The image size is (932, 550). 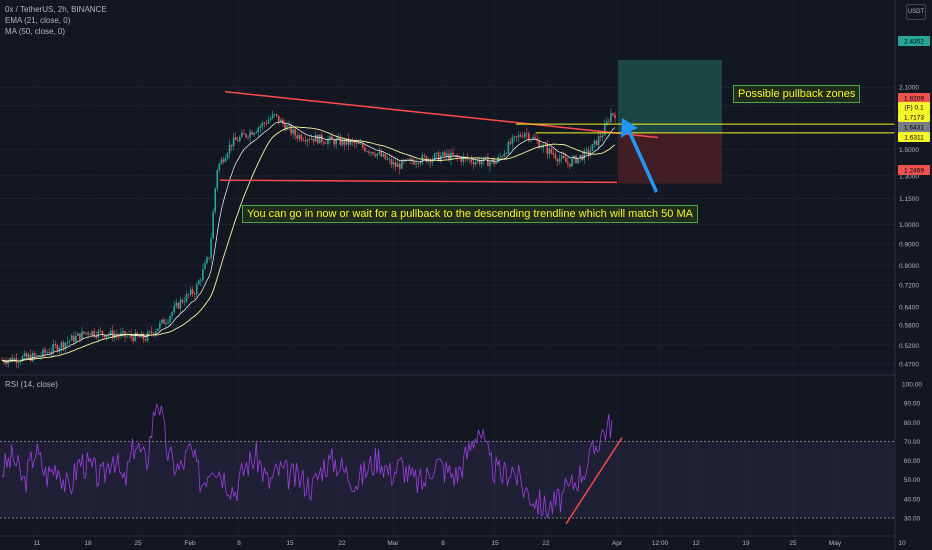 I want to click on rsi-legend: RSI (14, close), so click(x=31, y=384).